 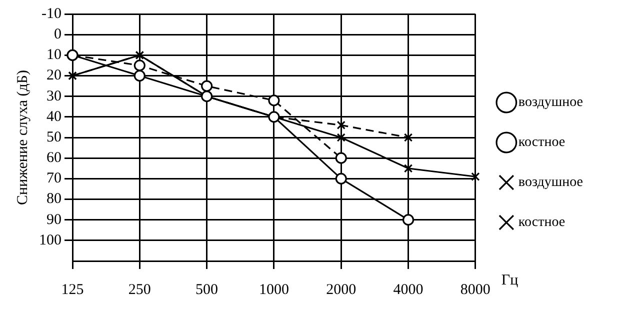 What do you see at coordinates (341, 290) in the screenshot?
I see `x-tick-label: 2000` at bounding box center [341, 290].